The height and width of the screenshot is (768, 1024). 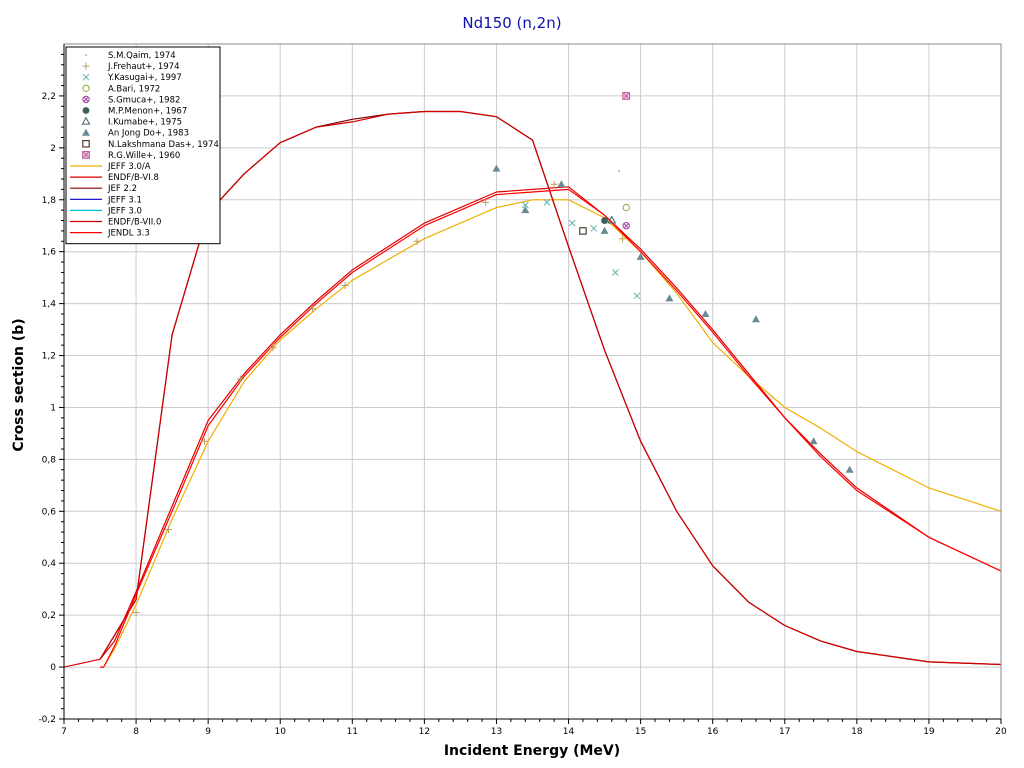 What do you see at coordinates (784, 732) in the screenshot?
I see `x-tick-label: 17` at bounding box center [784, 732].